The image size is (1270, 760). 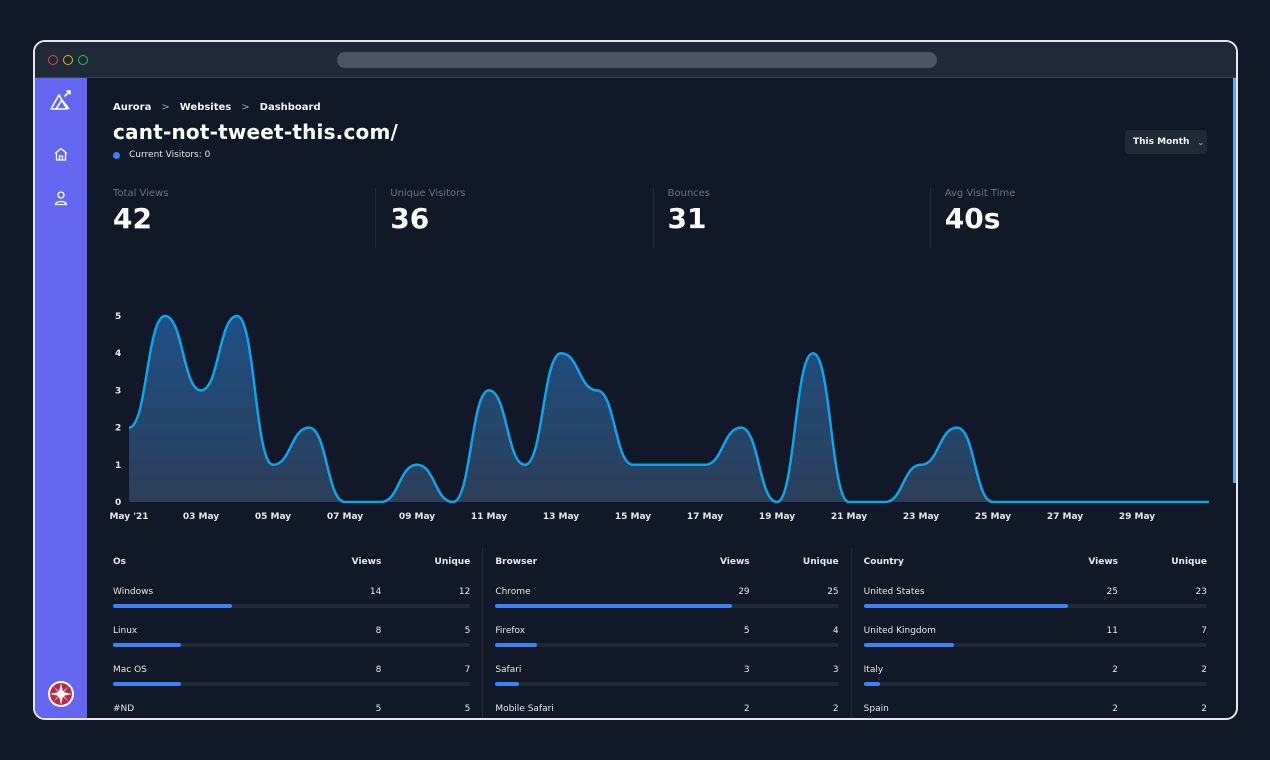 What do you see at coordinates (1137, 502) in the screenshot?
I see `data-point-29-may` at bounding box center [1137, 502].